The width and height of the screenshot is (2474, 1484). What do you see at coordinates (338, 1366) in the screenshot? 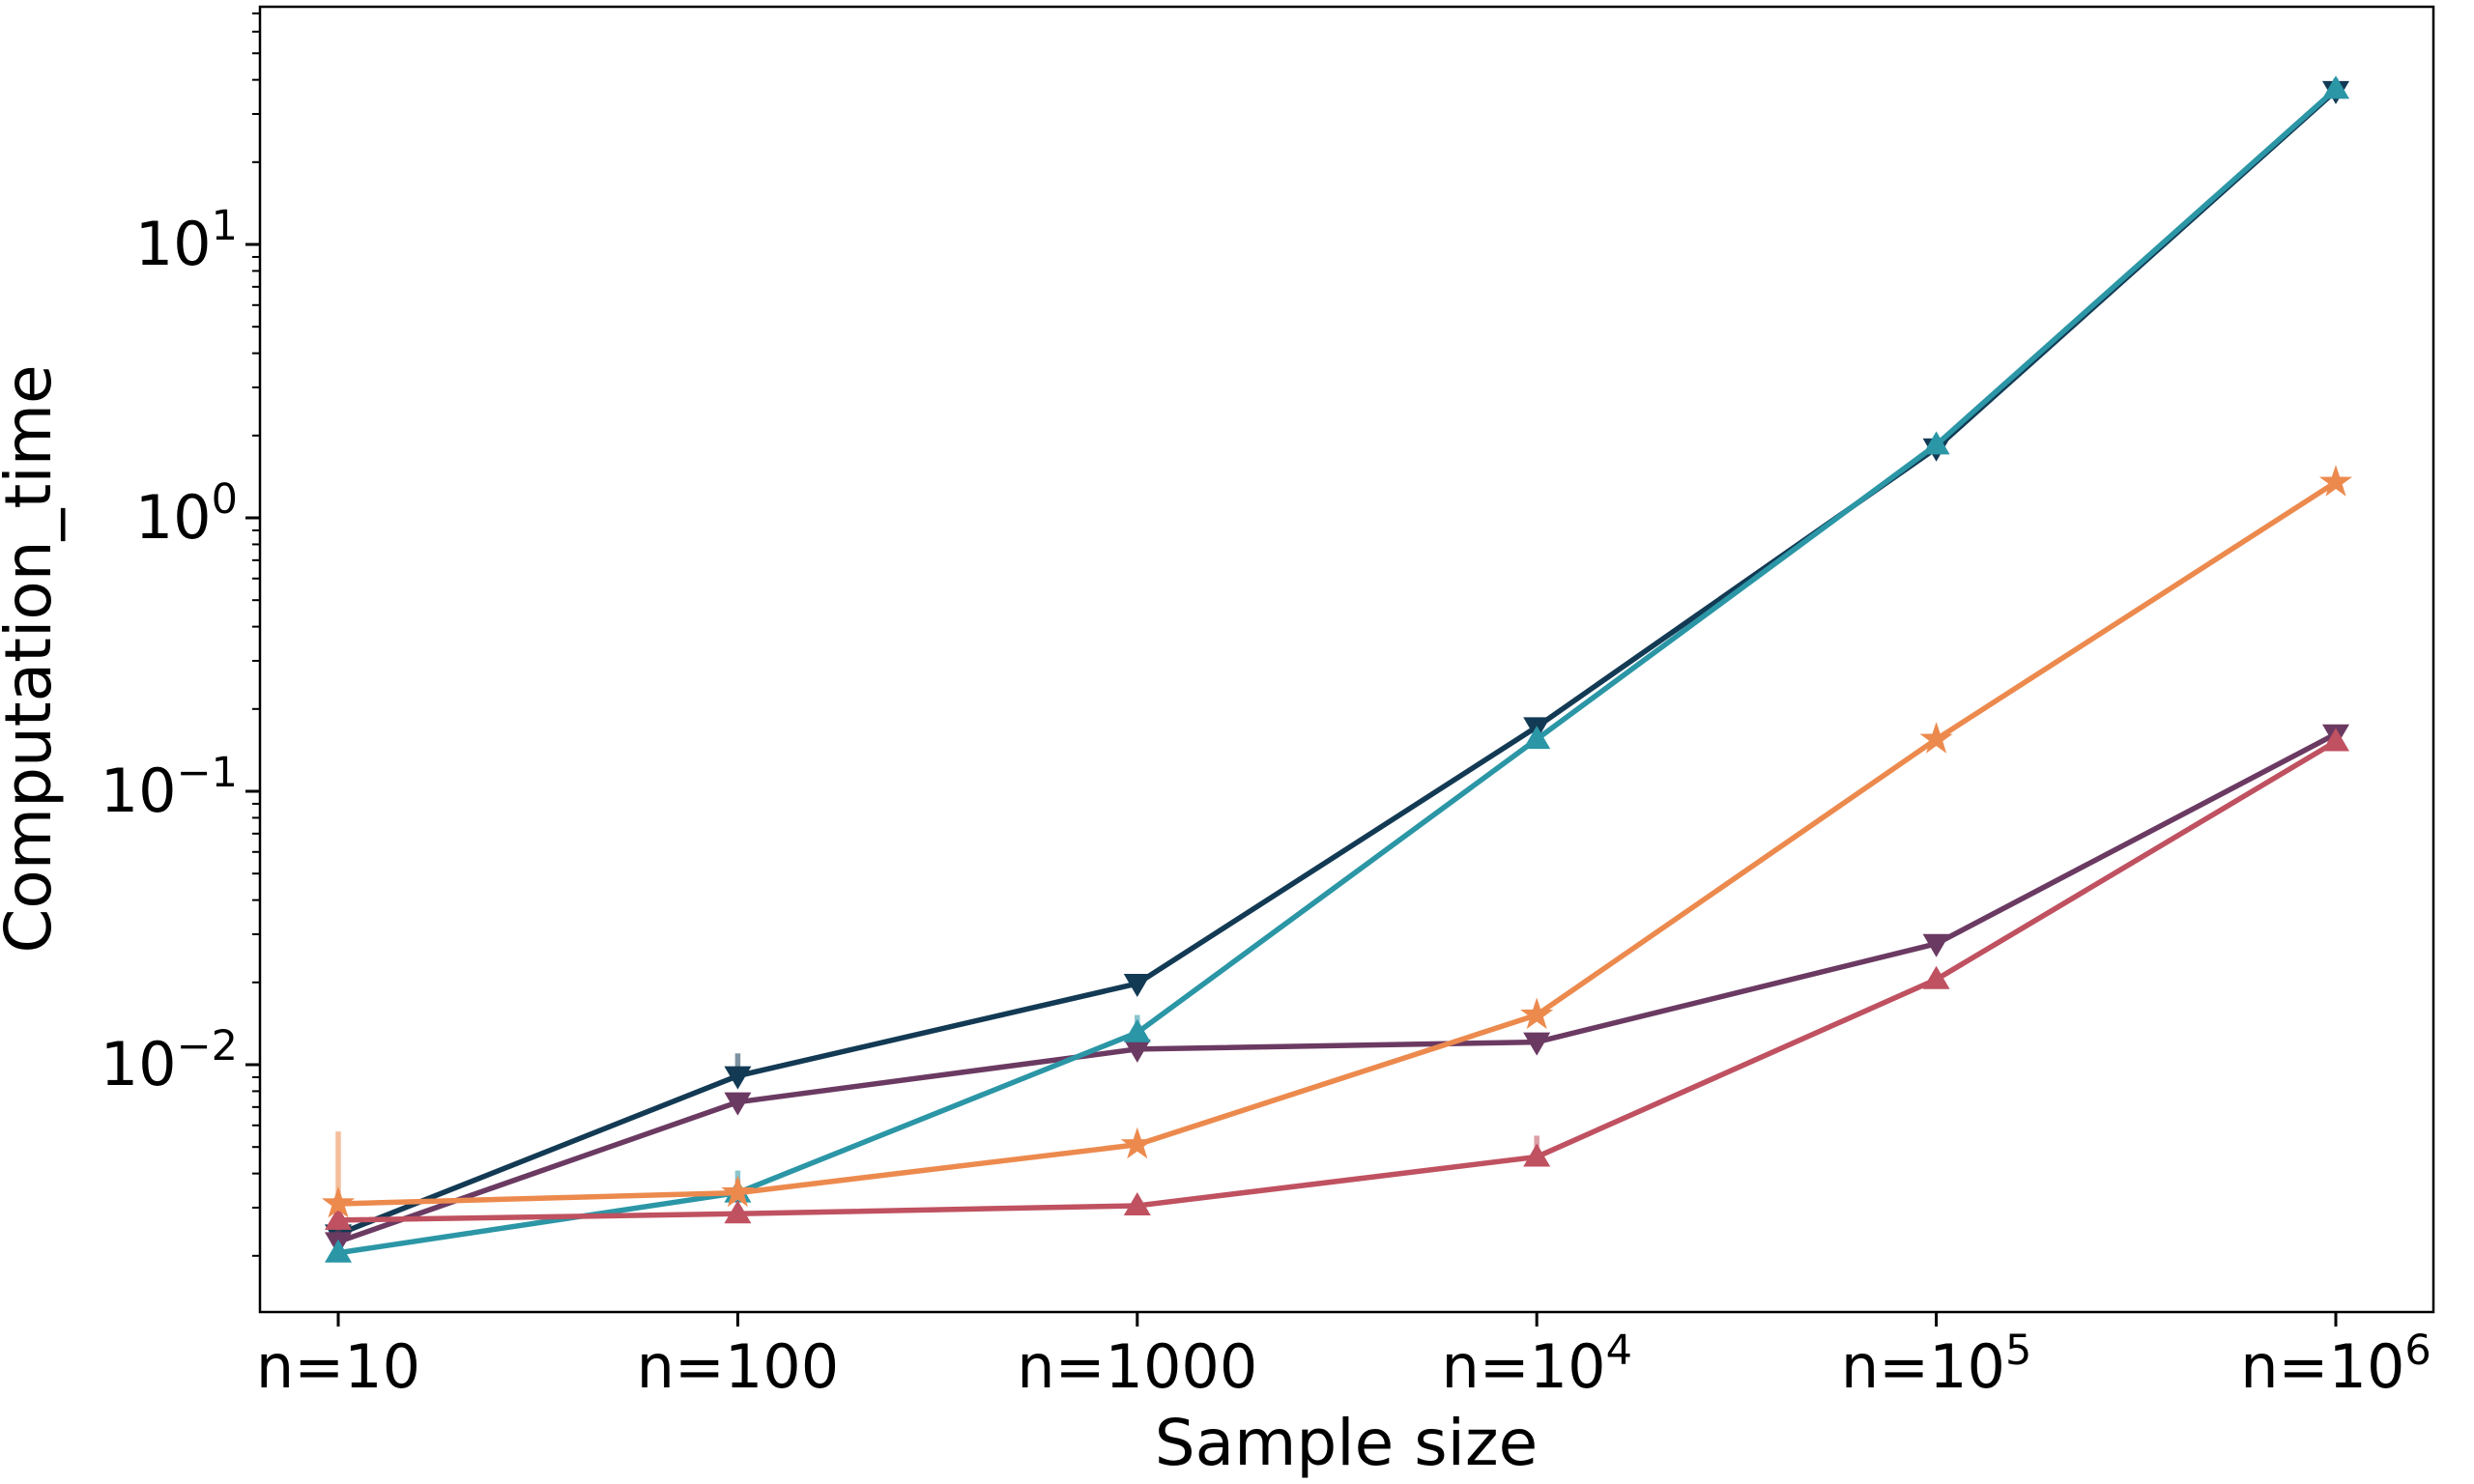
I see `x-tick-label: n=10` at bounding box center [338, 1366].